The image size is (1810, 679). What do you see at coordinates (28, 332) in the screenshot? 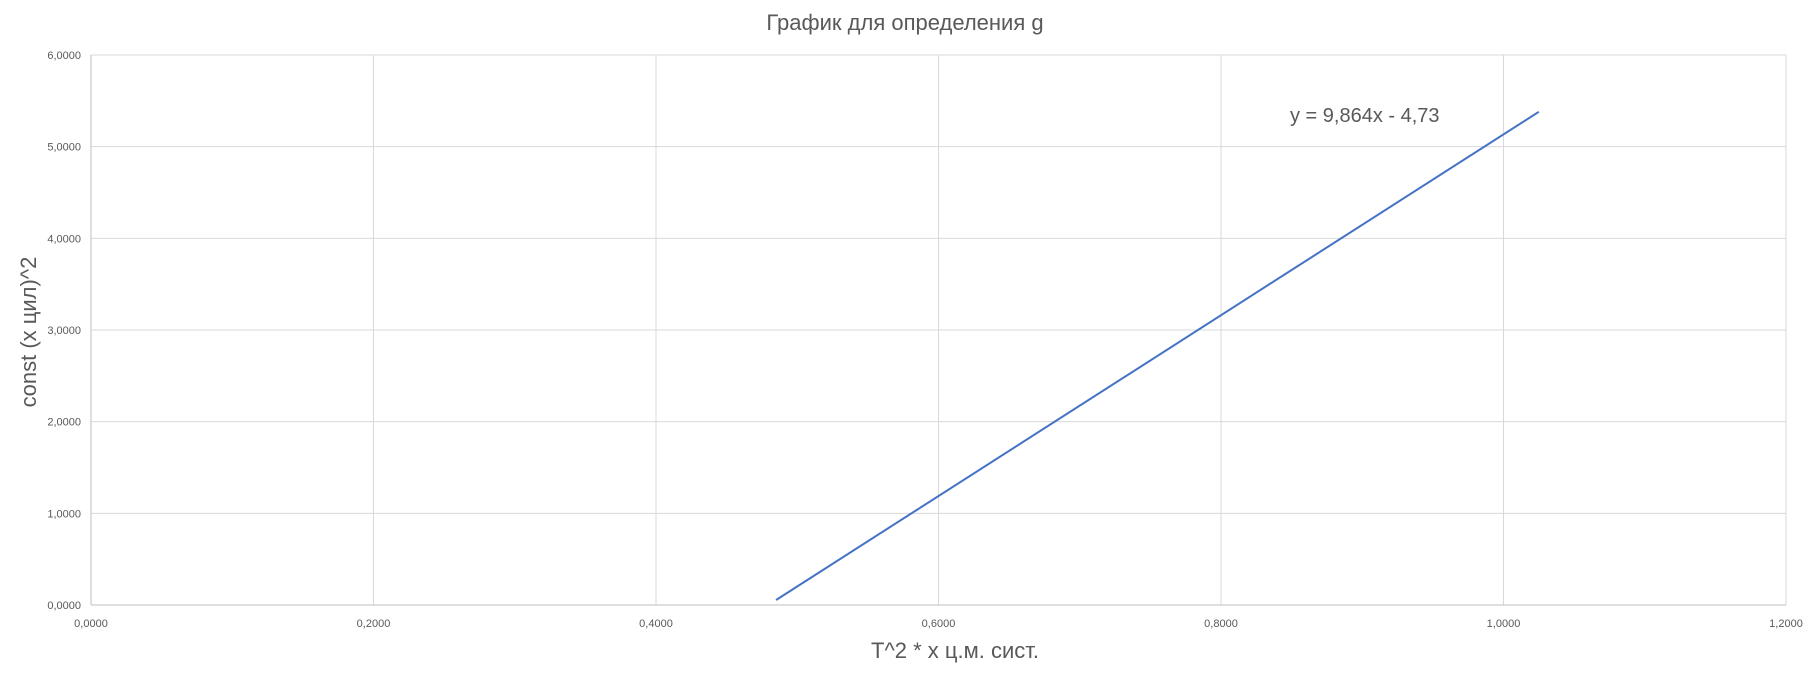
I see `y-axis-title: const (x цил)^2` at bounding box center [28, 332].